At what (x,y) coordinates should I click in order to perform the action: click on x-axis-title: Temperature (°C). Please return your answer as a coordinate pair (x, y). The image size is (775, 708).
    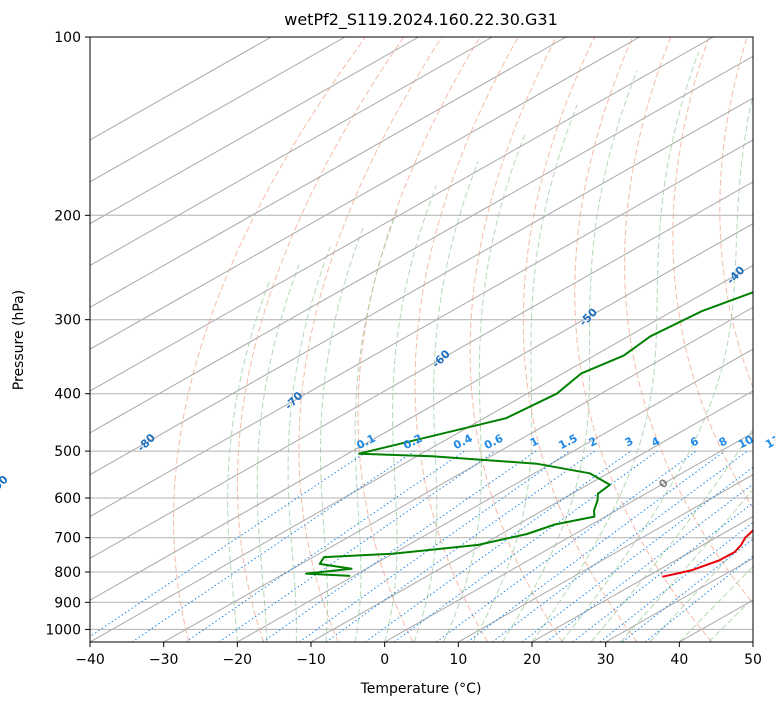
    Looking at the image, I should click on (421, 689).